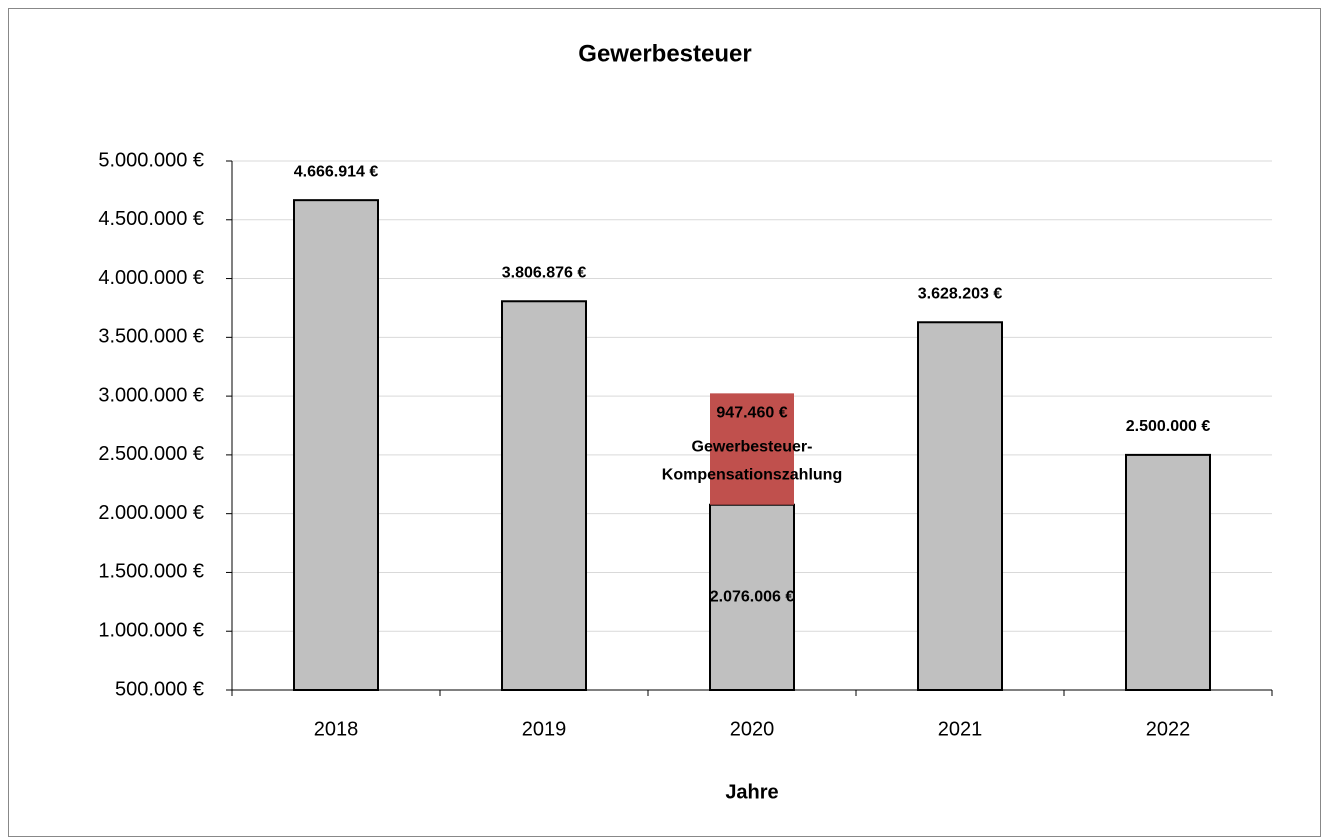 This screenshot has height=838, width=1322. What do you see at coordinates (159, 689) in the screenshot?
I see `y-tick-label: 500.000 €` at bounding box center [159, 689].